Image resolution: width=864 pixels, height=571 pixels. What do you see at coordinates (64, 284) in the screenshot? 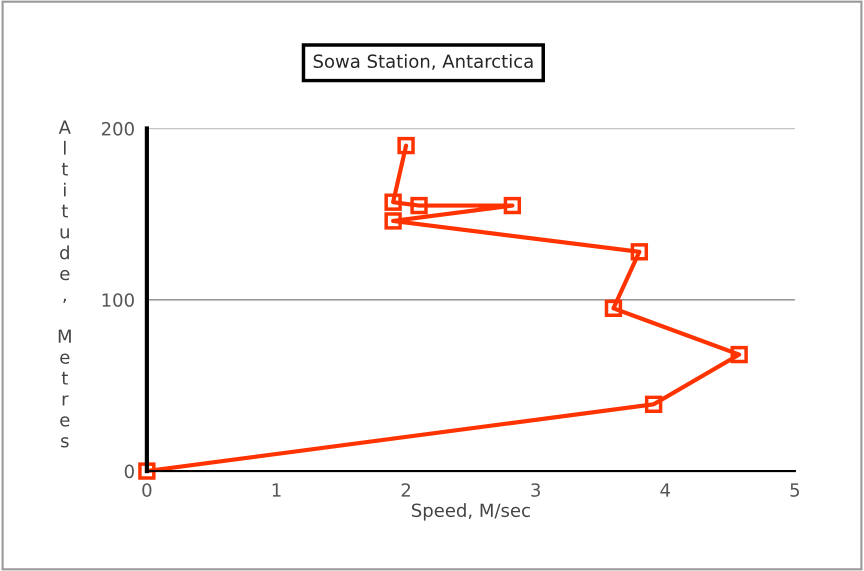
I see `text: Altitude, Metres` at bounding box center [64, 284].